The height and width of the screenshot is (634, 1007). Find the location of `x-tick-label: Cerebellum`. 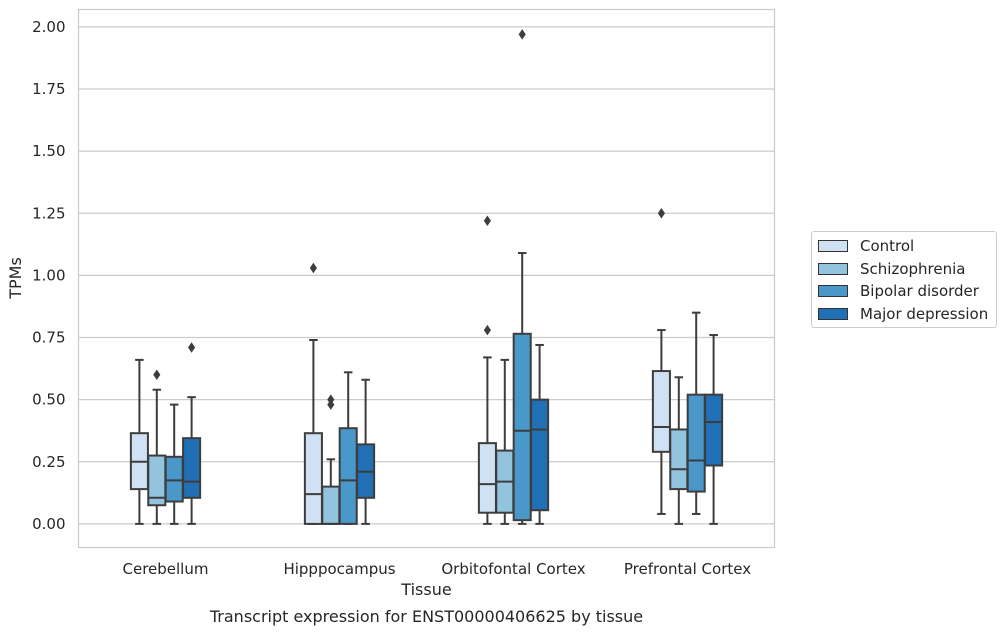

x-tick-label: Cerebellum is located at coordinates (166, 569).